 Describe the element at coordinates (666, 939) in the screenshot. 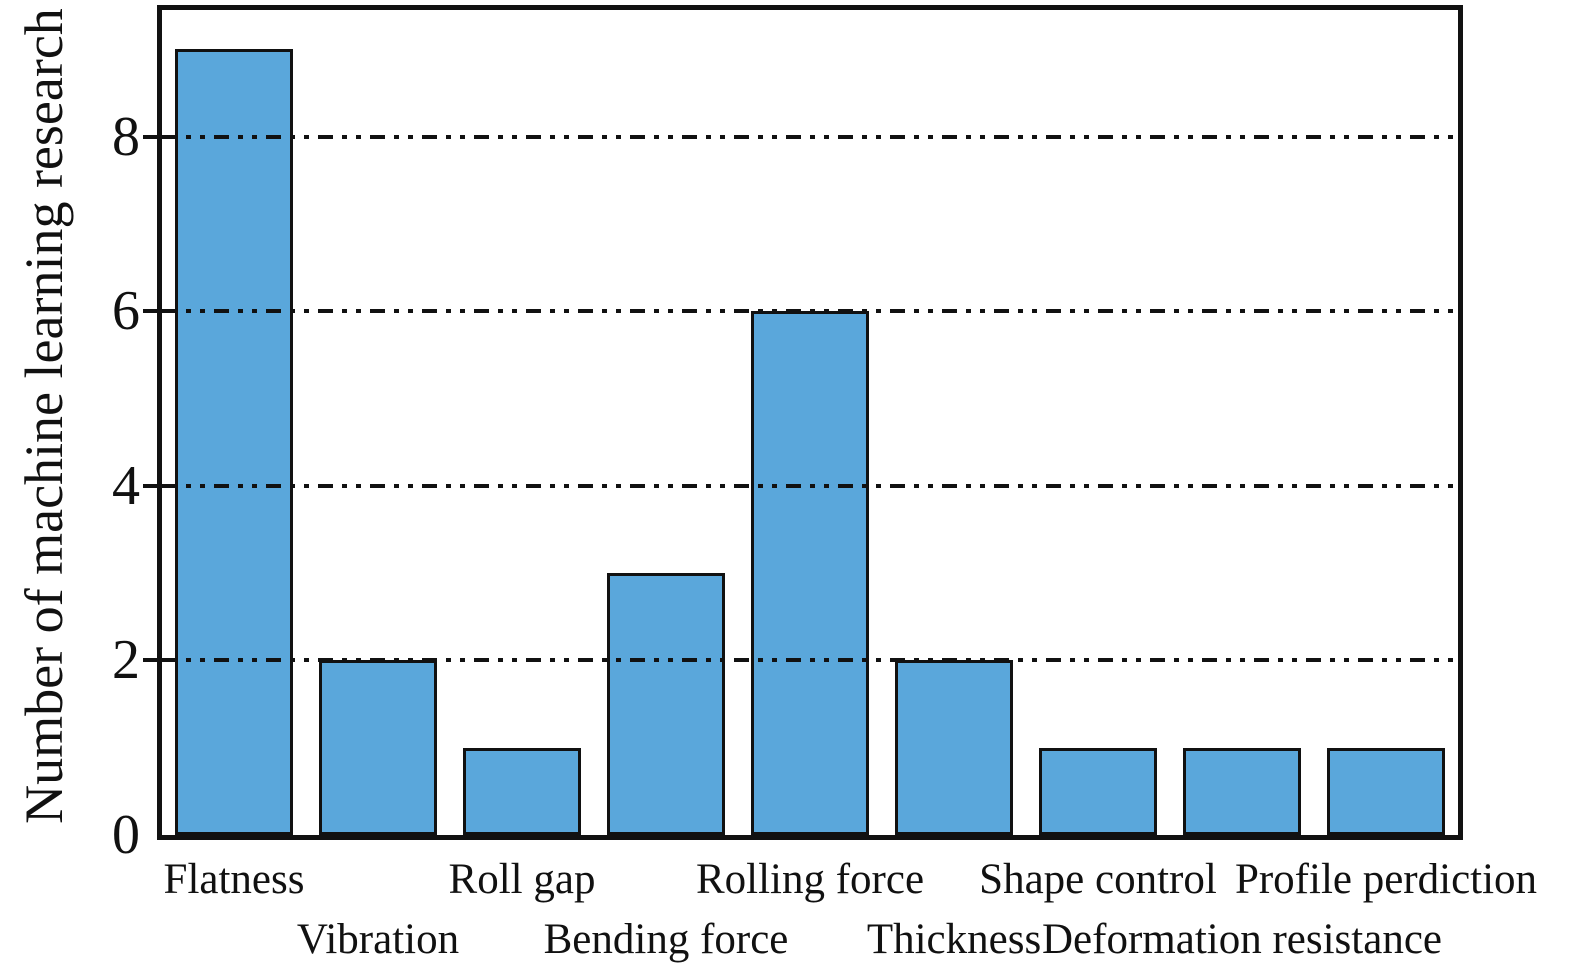

I see `x-tick-label-bending-force: Bending force` at that location.